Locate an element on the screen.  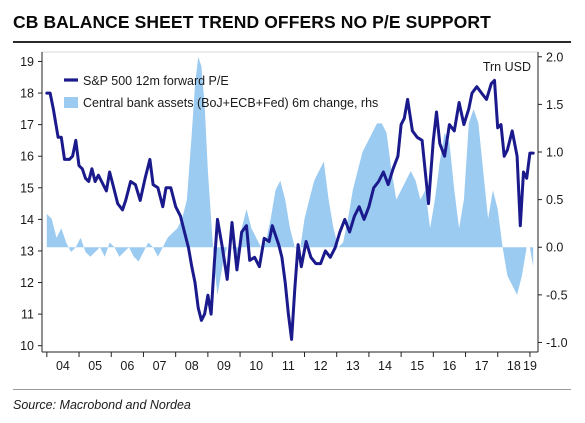
right-tick-label: 0.0 is located at coordinates (554, 248).